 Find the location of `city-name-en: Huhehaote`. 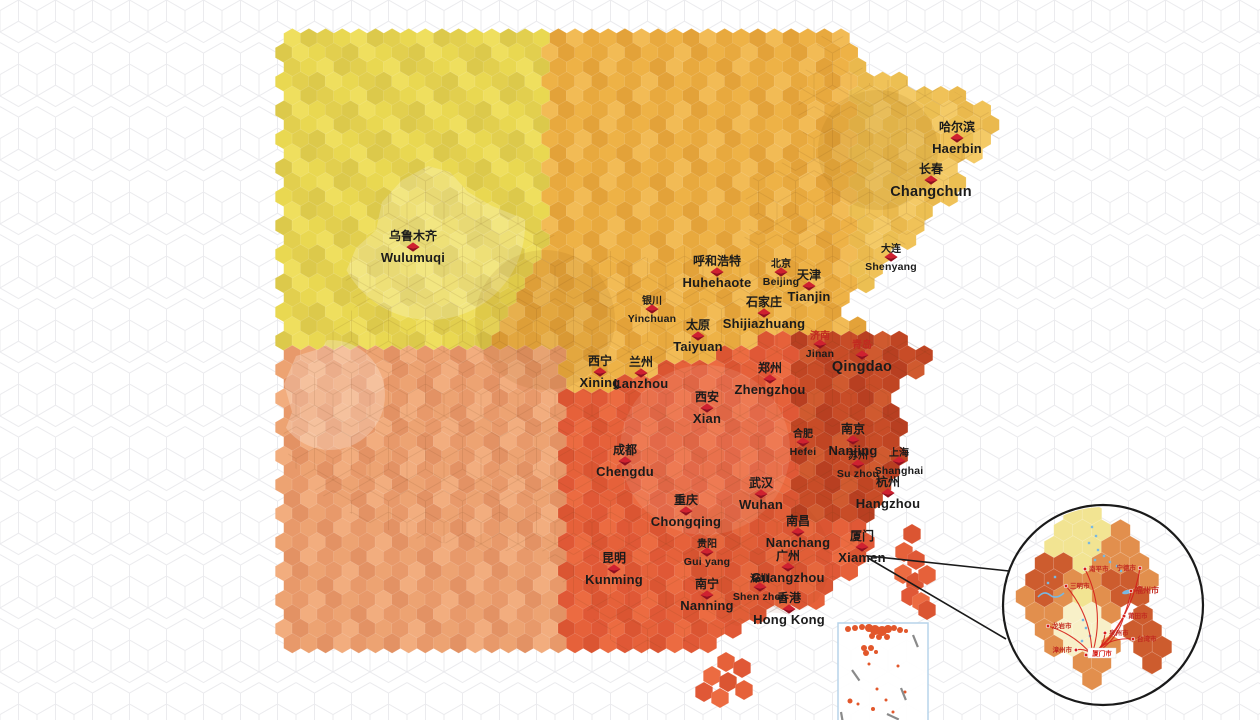

city-name-en: Huhehaote is located at coordinates (717, 282).